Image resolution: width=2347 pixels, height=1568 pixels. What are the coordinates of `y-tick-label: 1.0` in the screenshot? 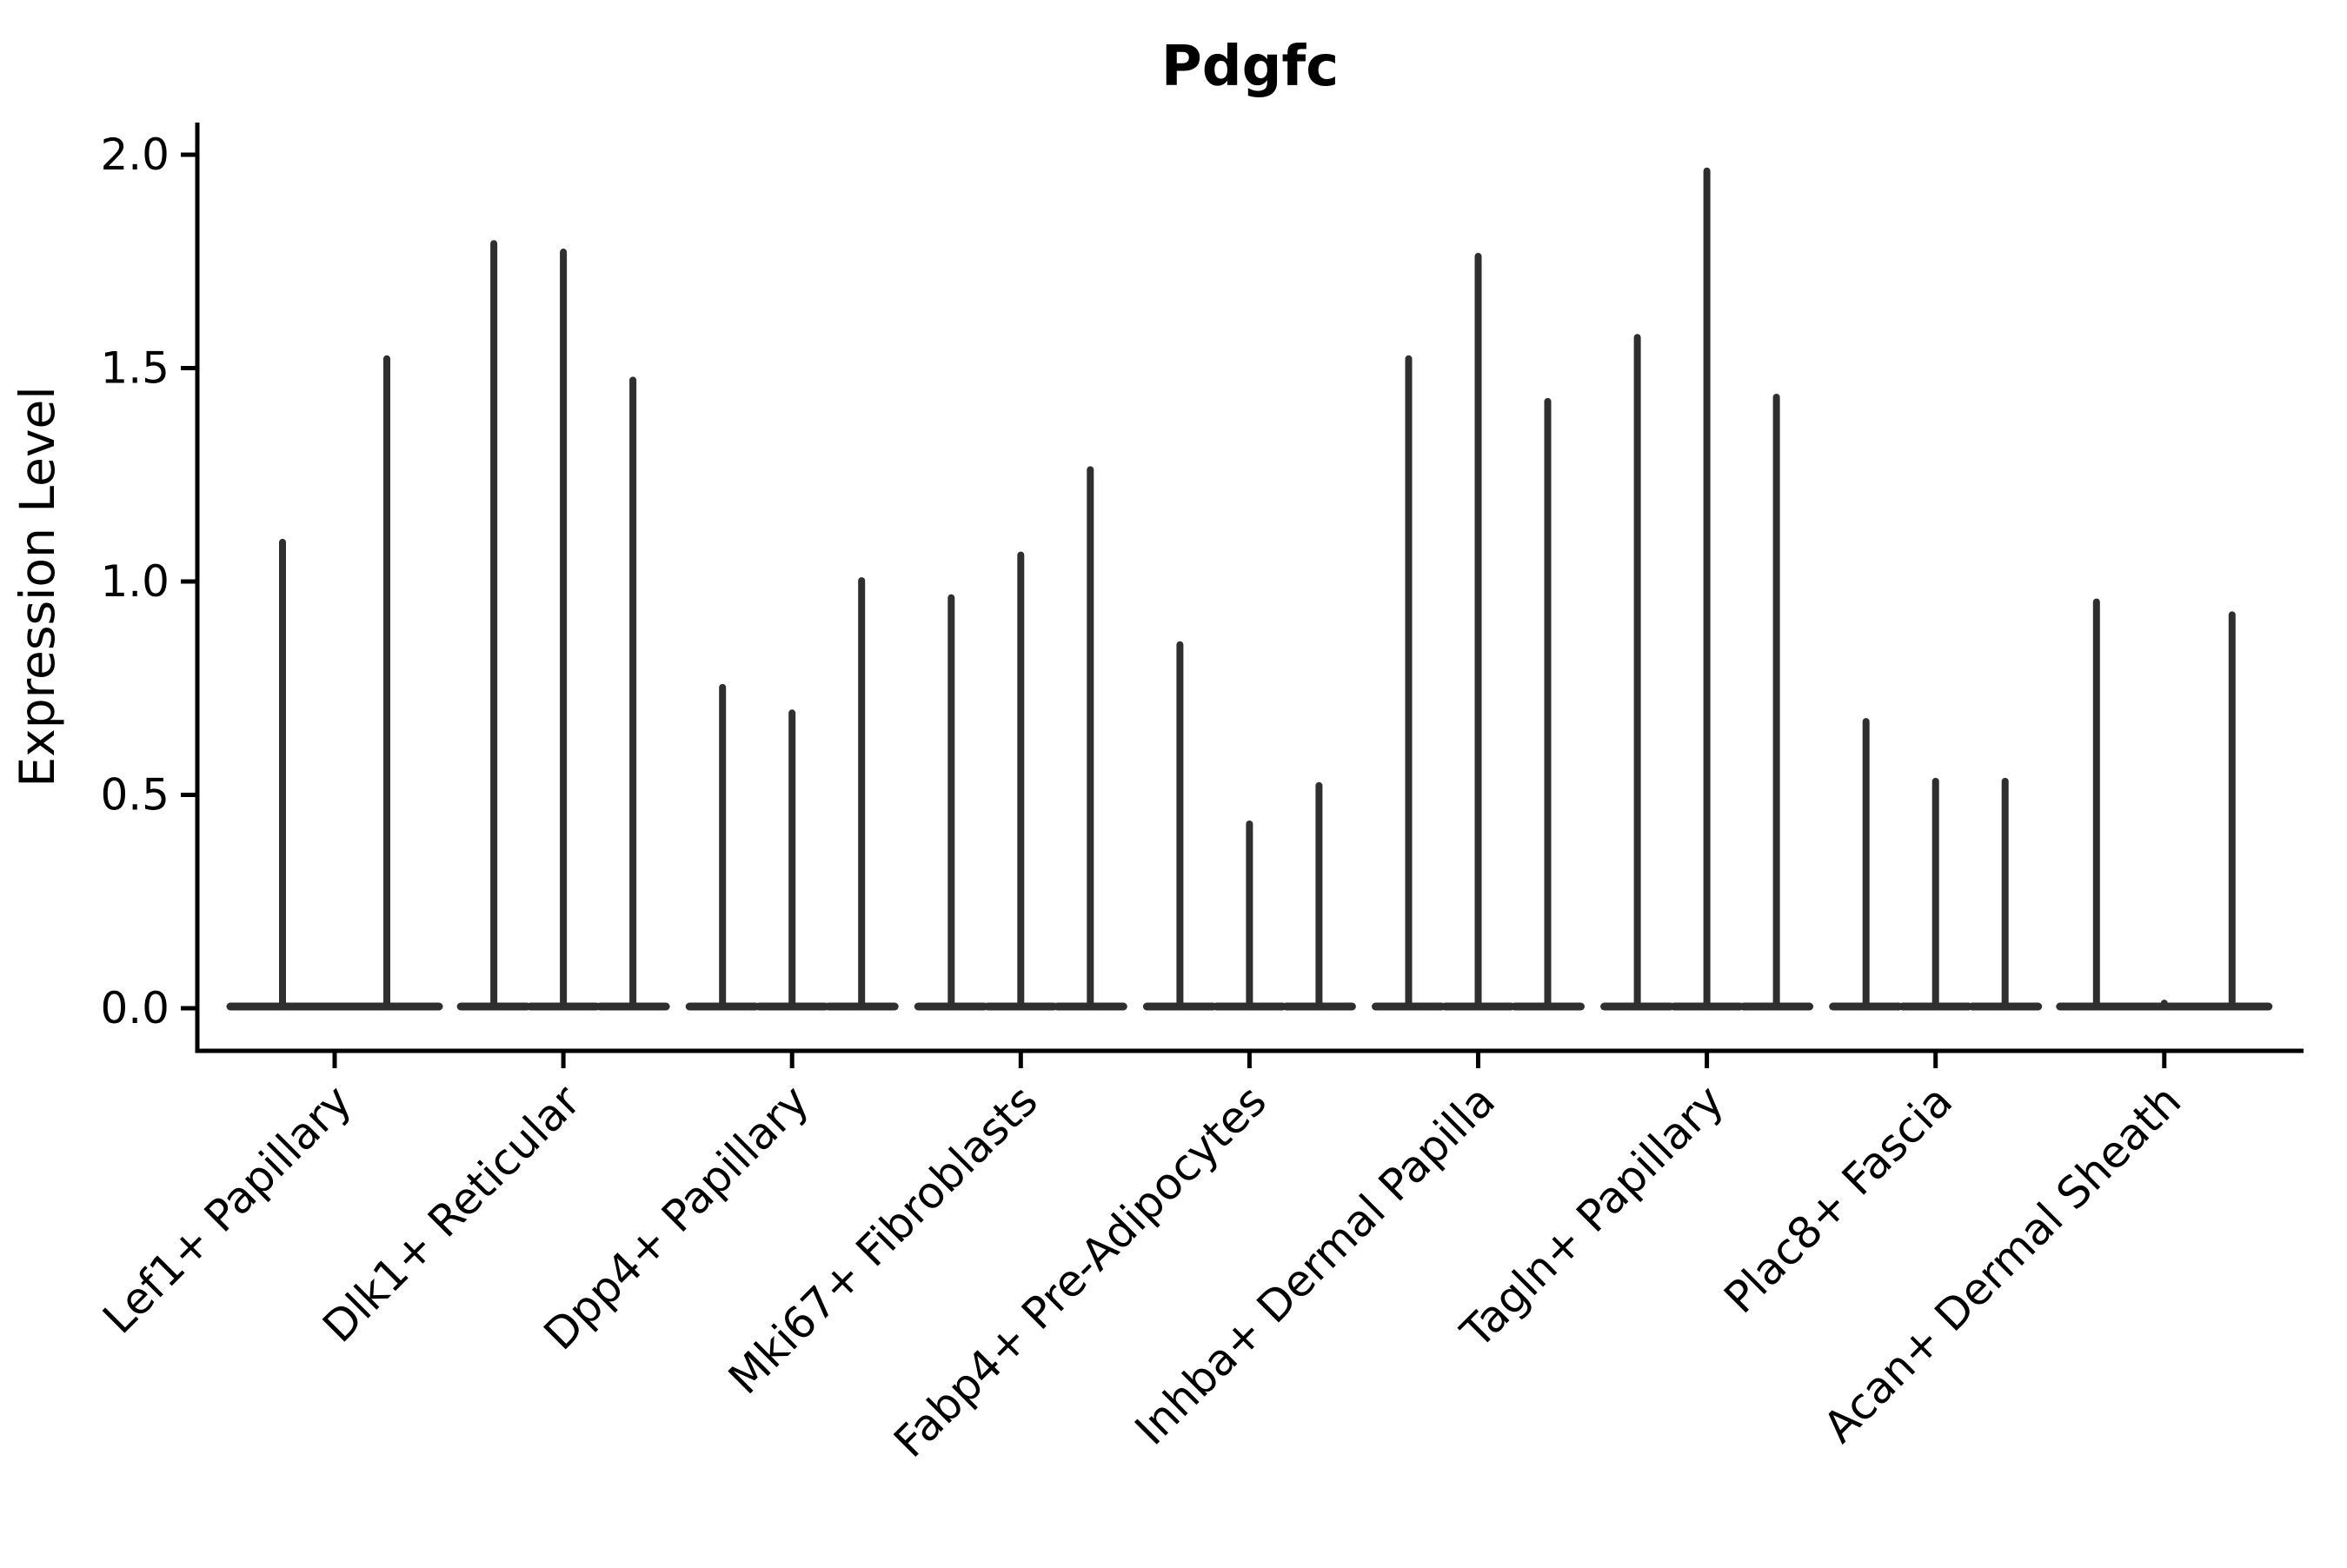 It's located at (135, 581).